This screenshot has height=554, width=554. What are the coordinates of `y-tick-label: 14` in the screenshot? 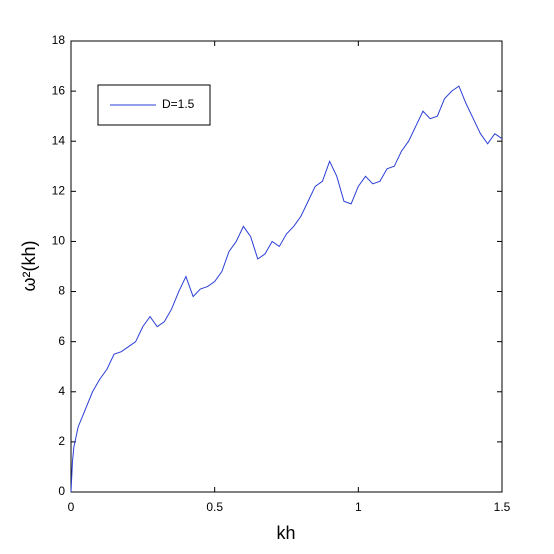 It's located at (59, 140).